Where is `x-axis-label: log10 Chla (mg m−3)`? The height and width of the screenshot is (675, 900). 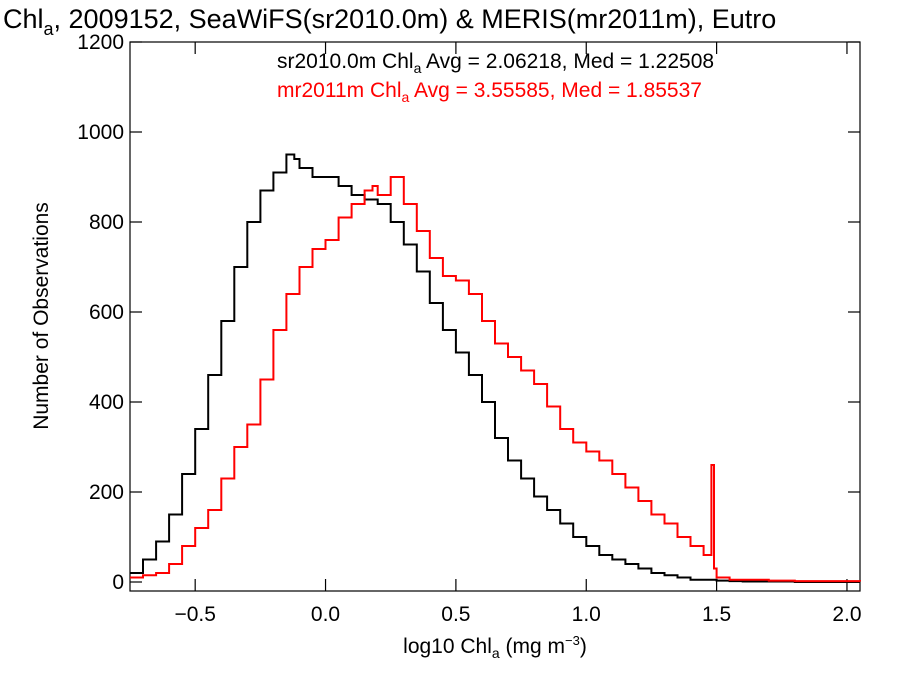
x-axis-label: log10 Chla (mg m−3) is located at coordinates (495, 647).